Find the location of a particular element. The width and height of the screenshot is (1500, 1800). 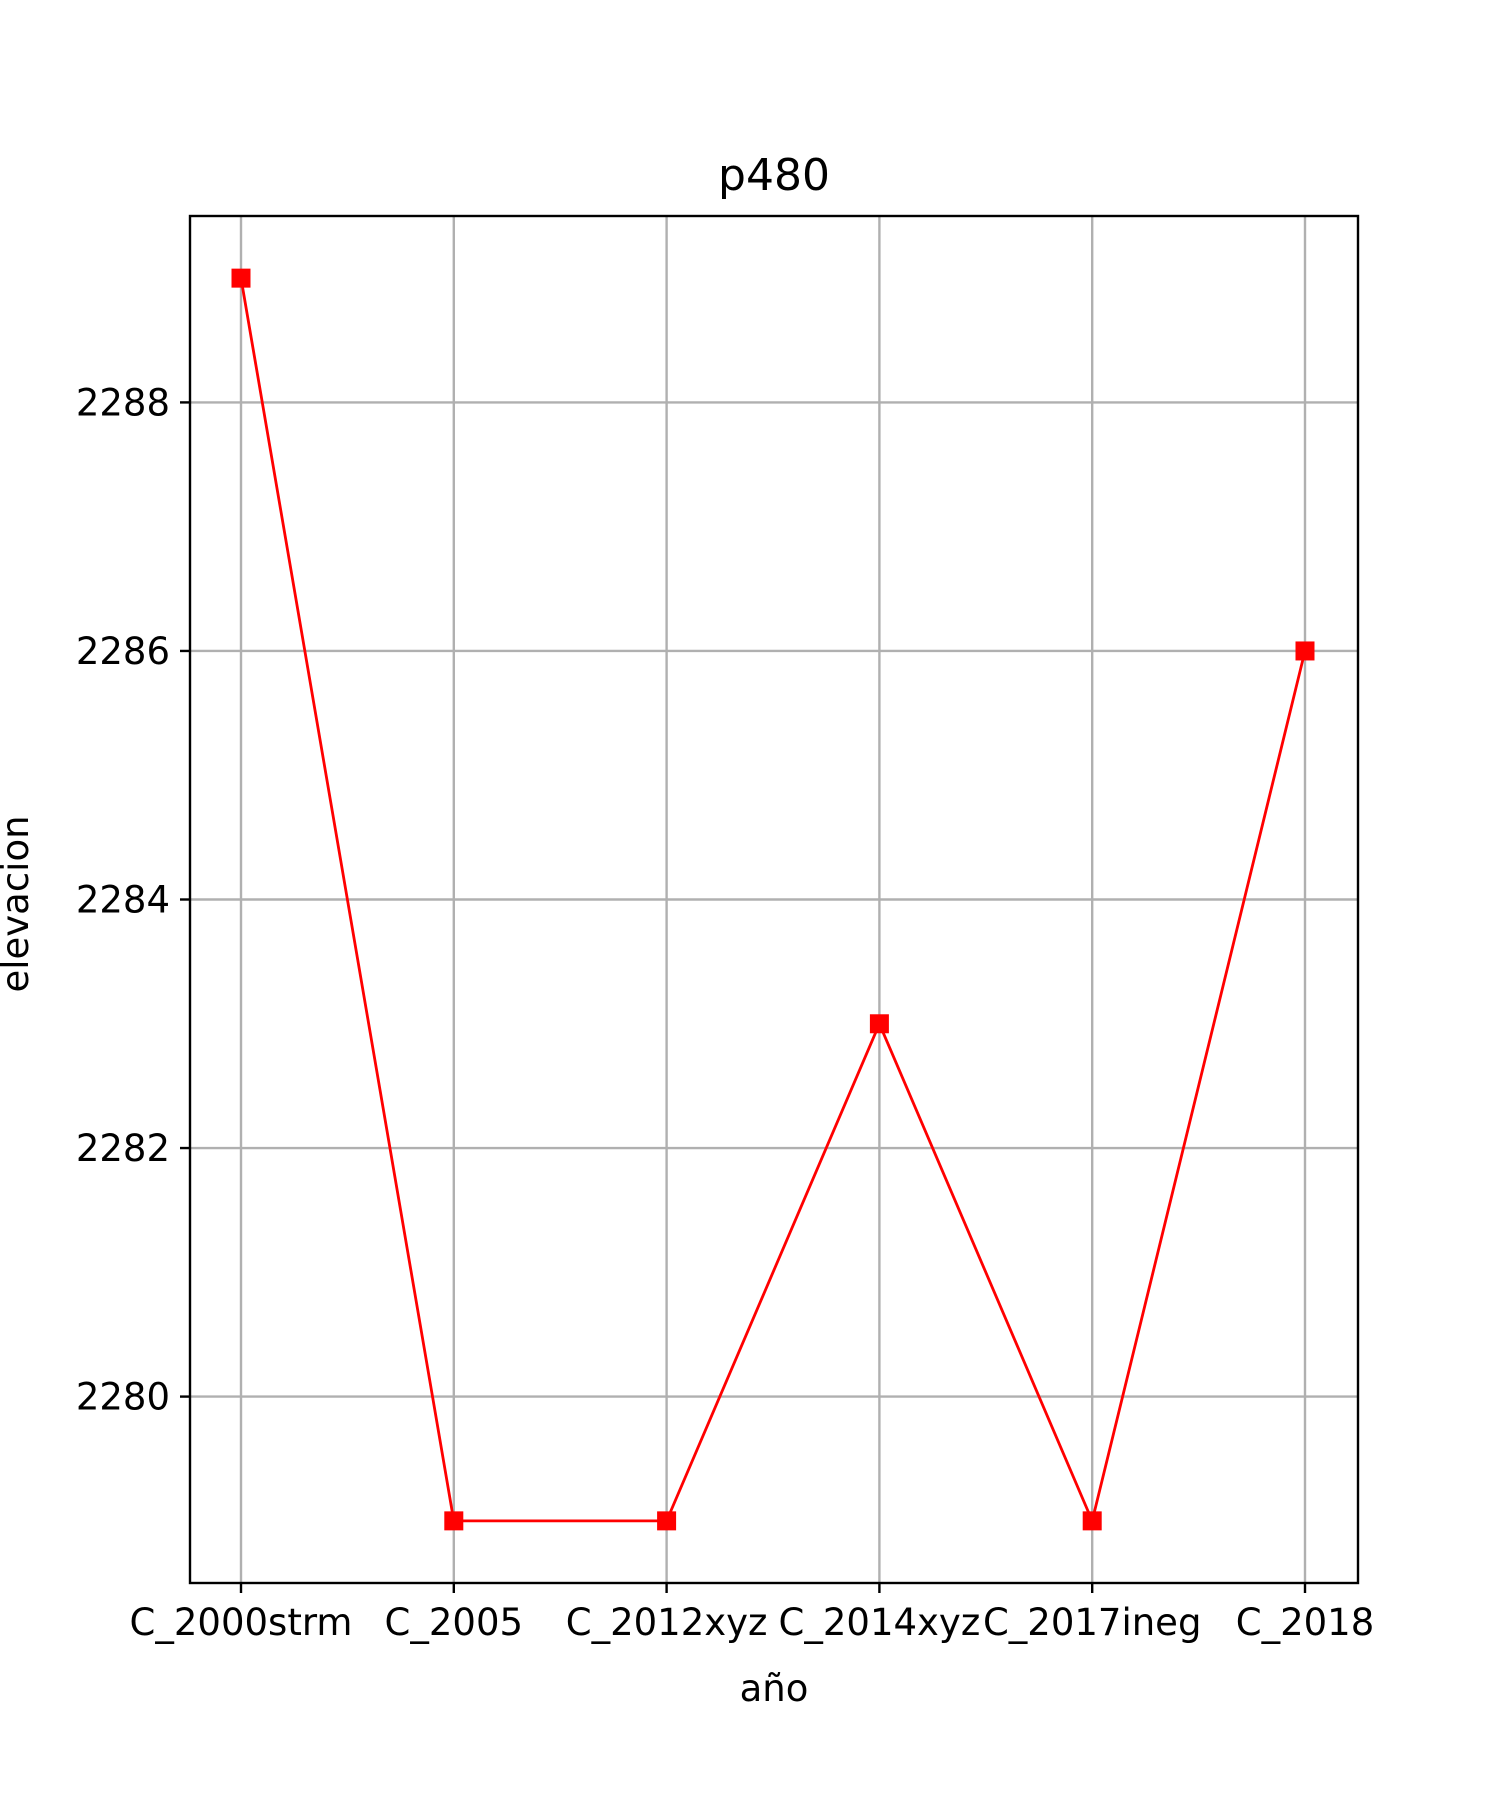

y-axis-label: elevacion is located at coordinates (18, 903).